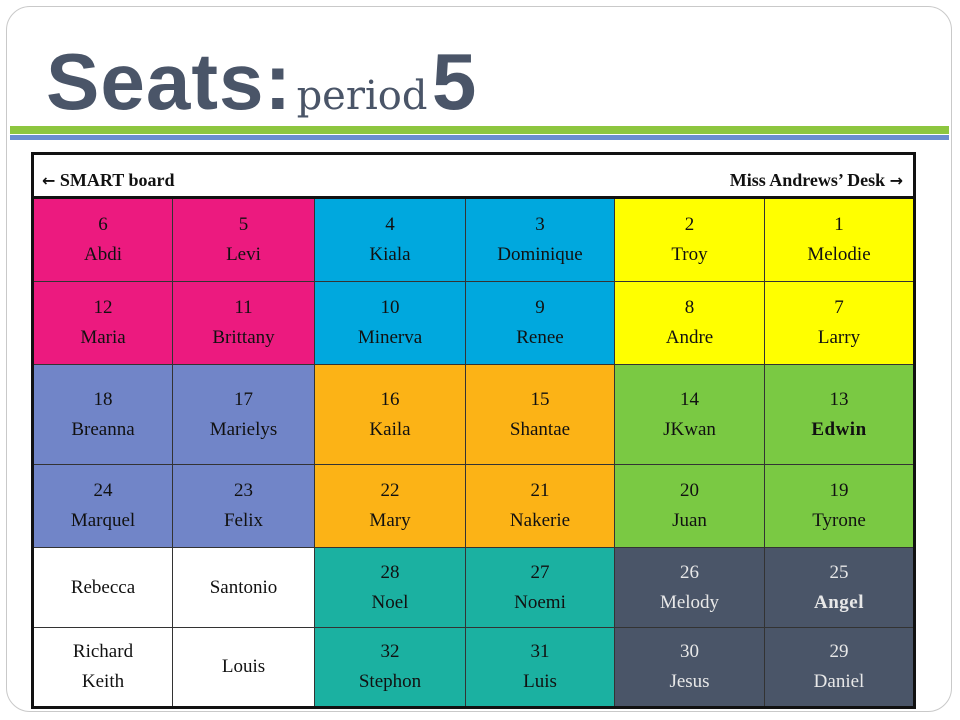 The image size is (960, 720). I want to click on seat-cell: Richard Keith, so click(103, 667).